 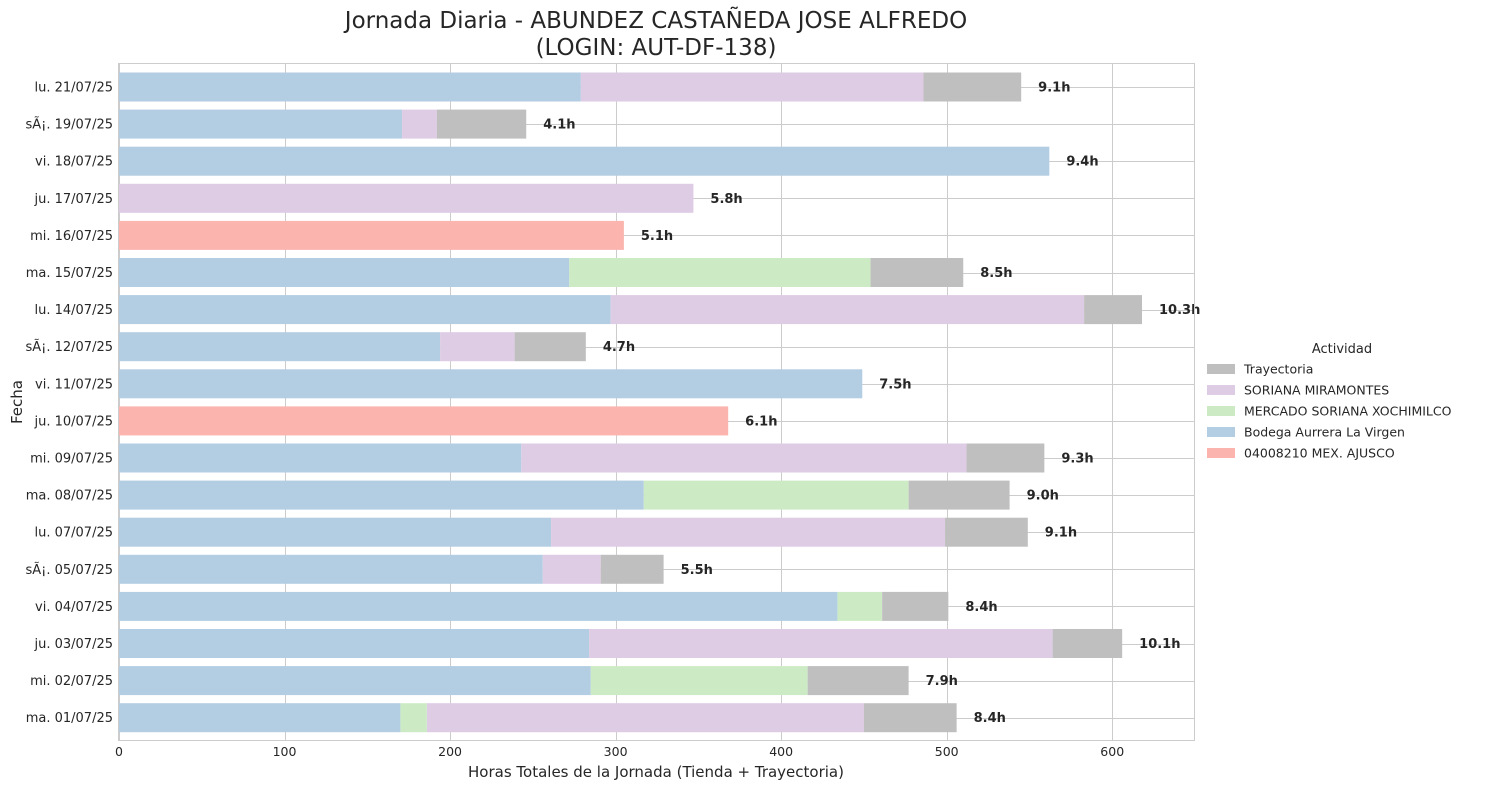 What do you see at coordinates (69, 718) in the screenshot?
I see `y-tick-label: ma. 01/07/25` at bounding box center [69, 718].